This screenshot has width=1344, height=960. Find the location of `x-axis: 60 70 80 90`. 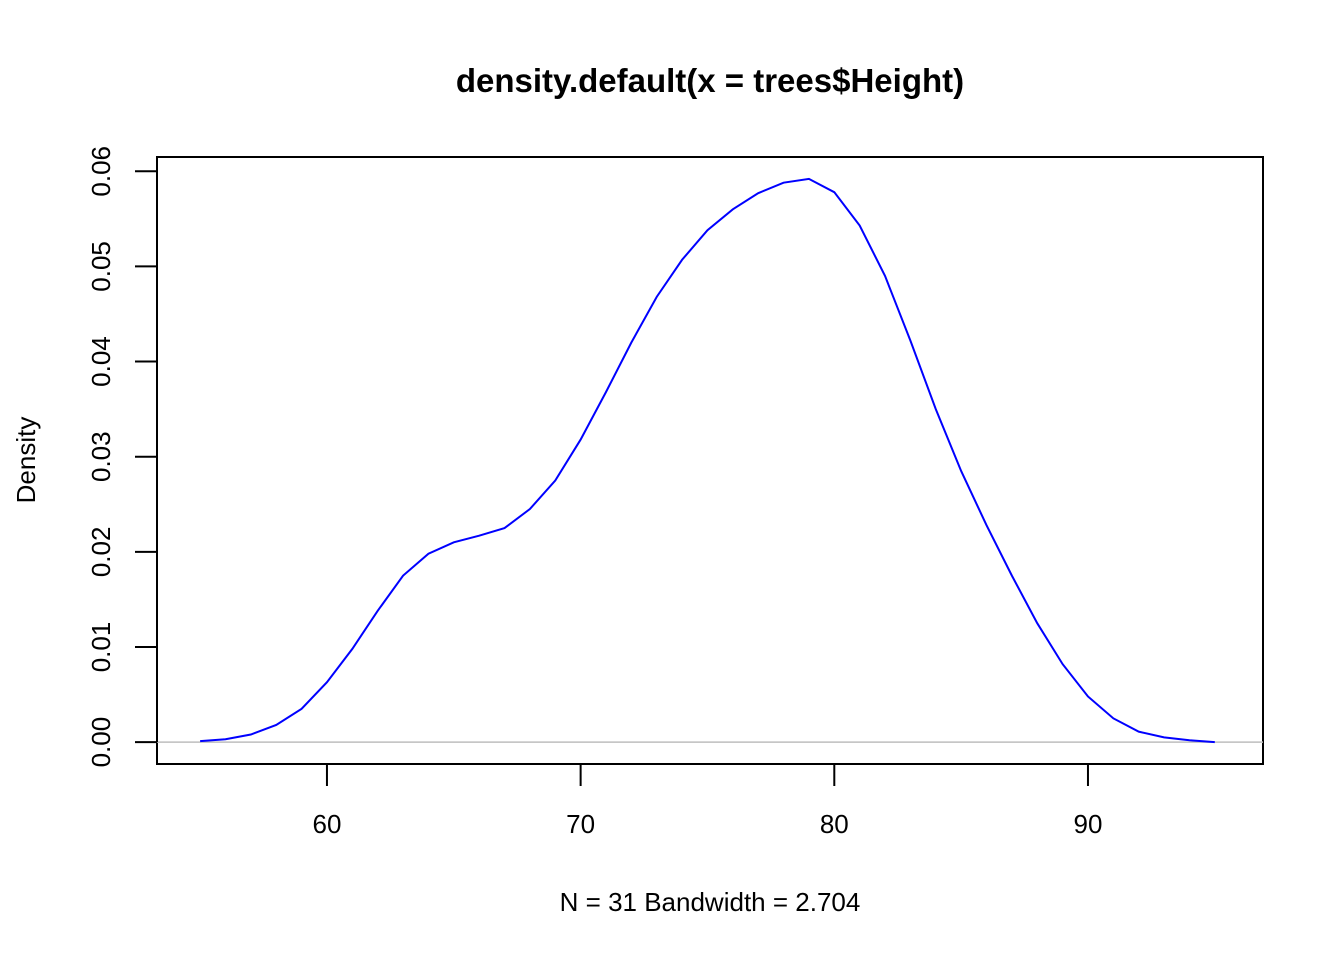

x-axis: 60 70 80 90 is located at coordinates (707, 801).